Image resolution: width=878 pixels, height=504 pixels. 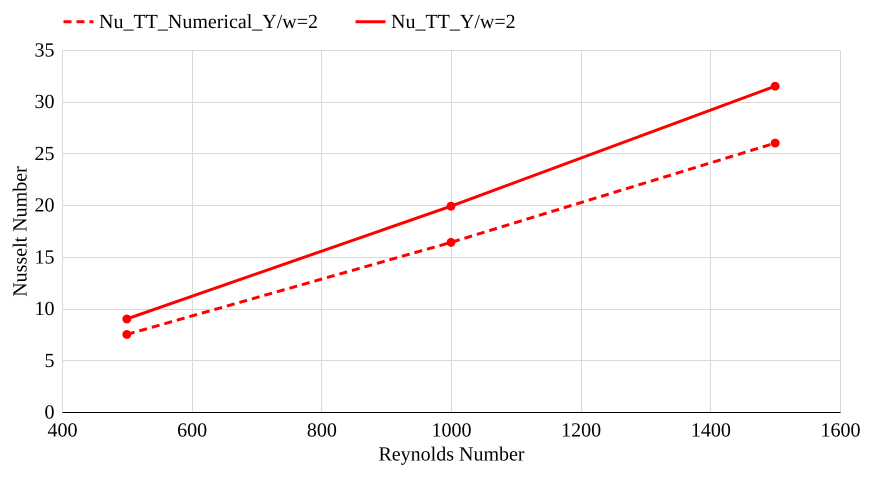 I want to click on x-tick-label: 1000, so click(x=452, y=431).